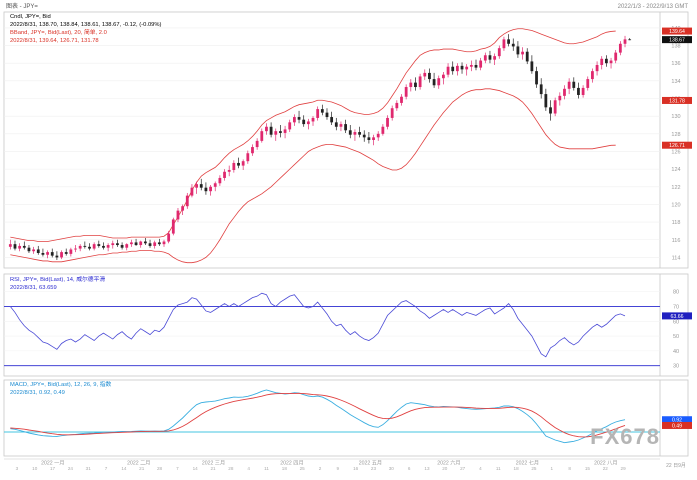 The height and width of the screenshot is (480, 697). Describe the element at coordinates (53, 468) in the screenshot. I see `x-day-label: 17` at that location.